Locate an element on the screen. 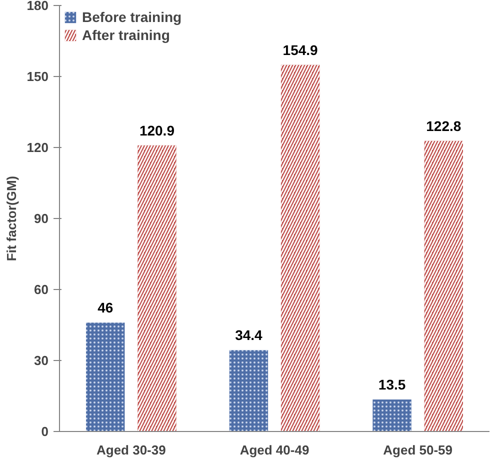 This screenshot has width=494, height=460. data-label: 122.8 is located at coordinates (444, 126).